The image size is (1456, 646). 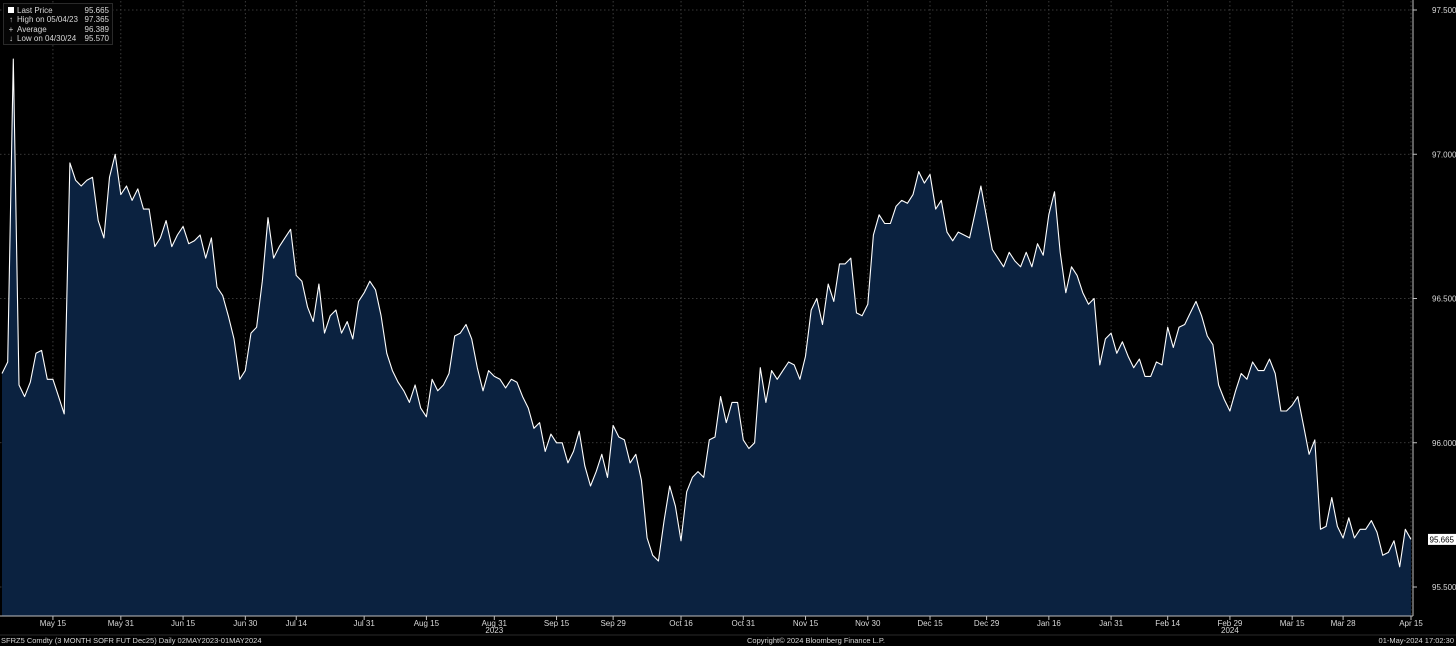 I want to click on y-tick-label: 97.000, so click(x=1444, y=154).